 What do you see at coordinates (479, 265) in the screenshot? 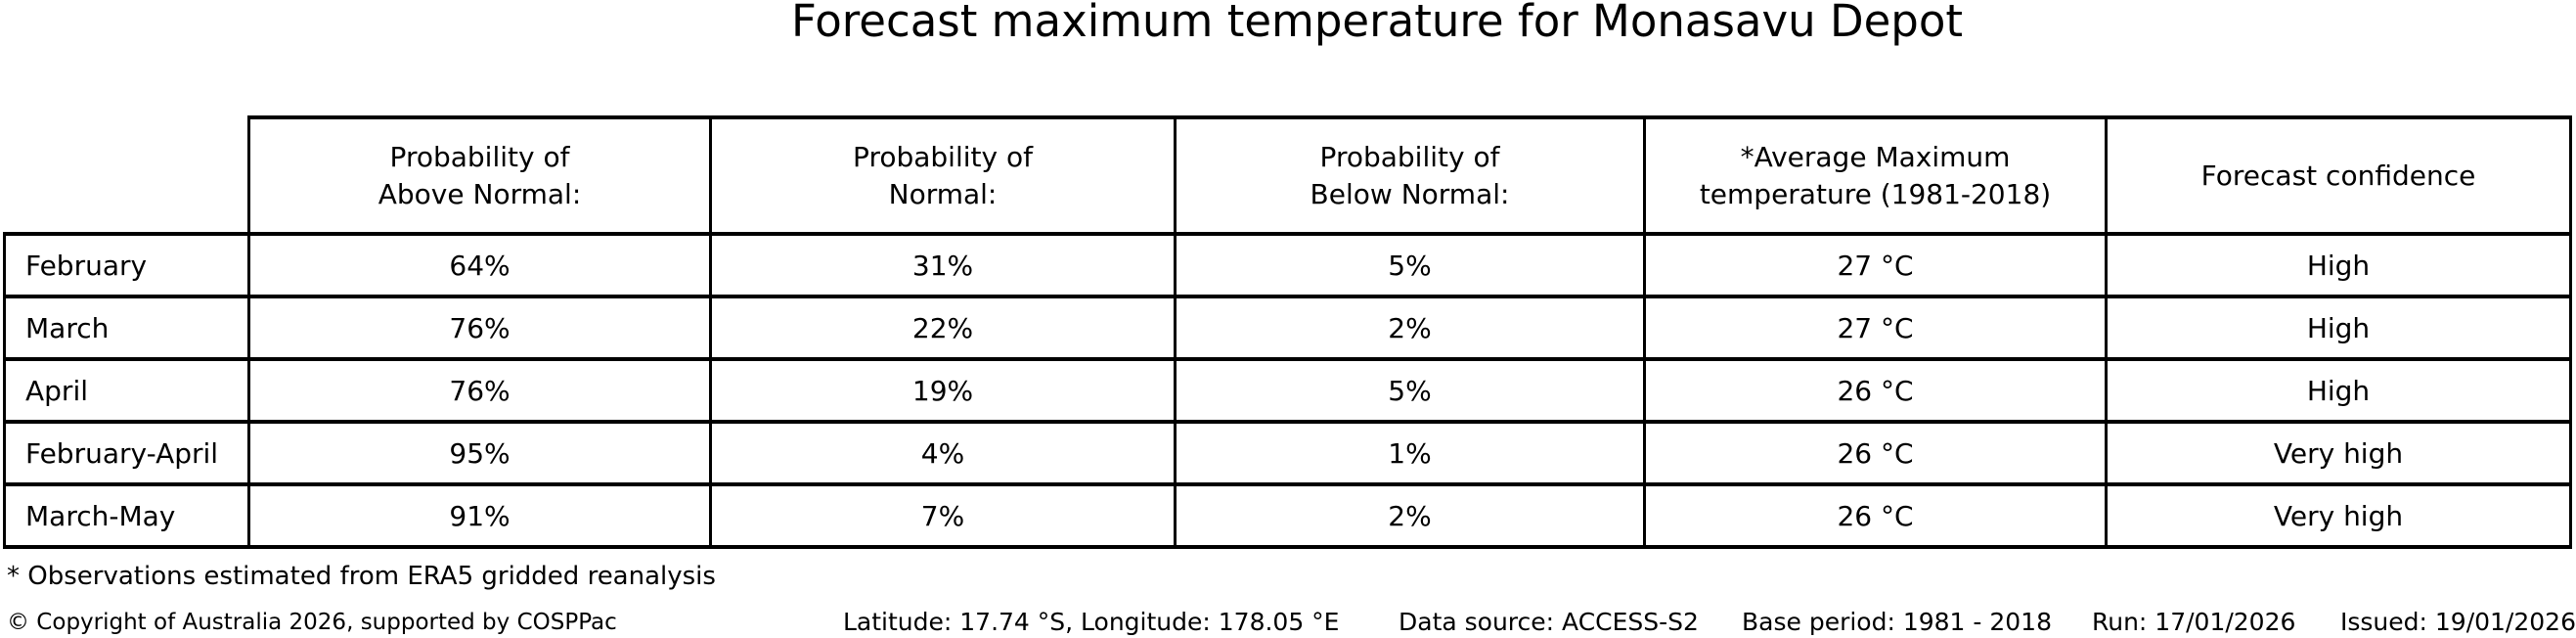
I see `cell-above-normal: 64%` at bounding box center [479, 265].